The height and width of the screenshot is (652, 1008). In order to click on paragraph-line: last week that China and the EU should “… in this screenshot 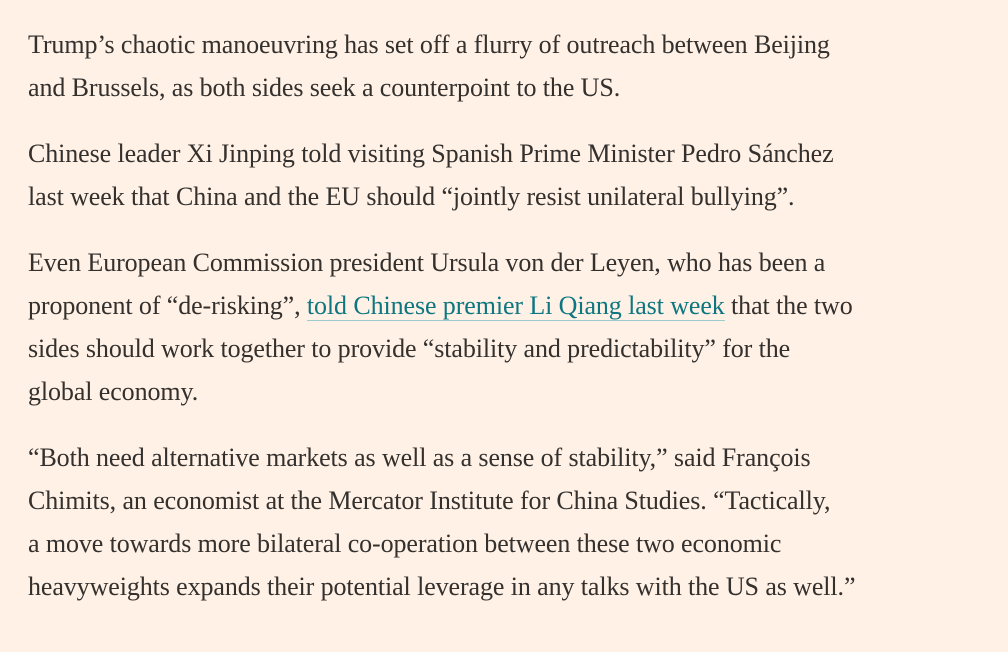, I will do `click(411, 196)`.